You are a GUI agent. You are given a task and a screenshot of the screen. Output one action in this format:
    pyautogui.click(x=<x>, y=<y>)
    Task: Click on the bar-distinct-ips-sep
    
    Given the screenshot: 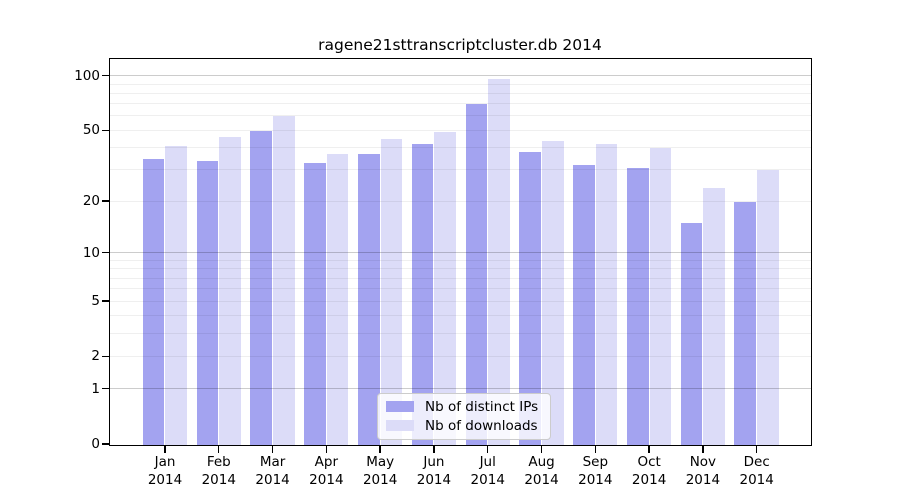 What is the action you would take?
    pyautogui.click(x=584, y=305)
    